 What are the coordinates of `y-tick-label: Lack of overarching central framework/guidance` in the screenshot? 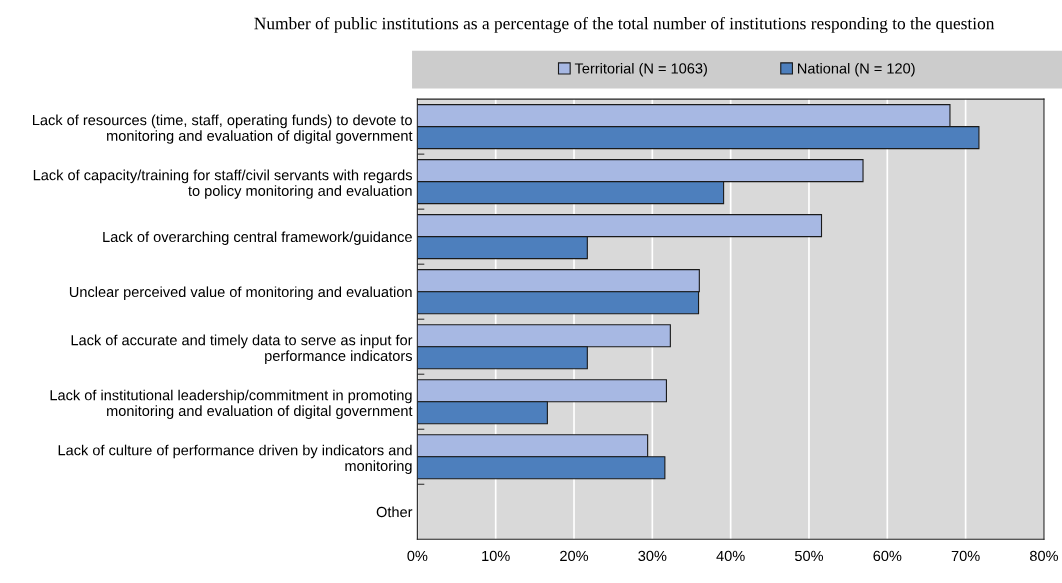 It's located at (257, 238).